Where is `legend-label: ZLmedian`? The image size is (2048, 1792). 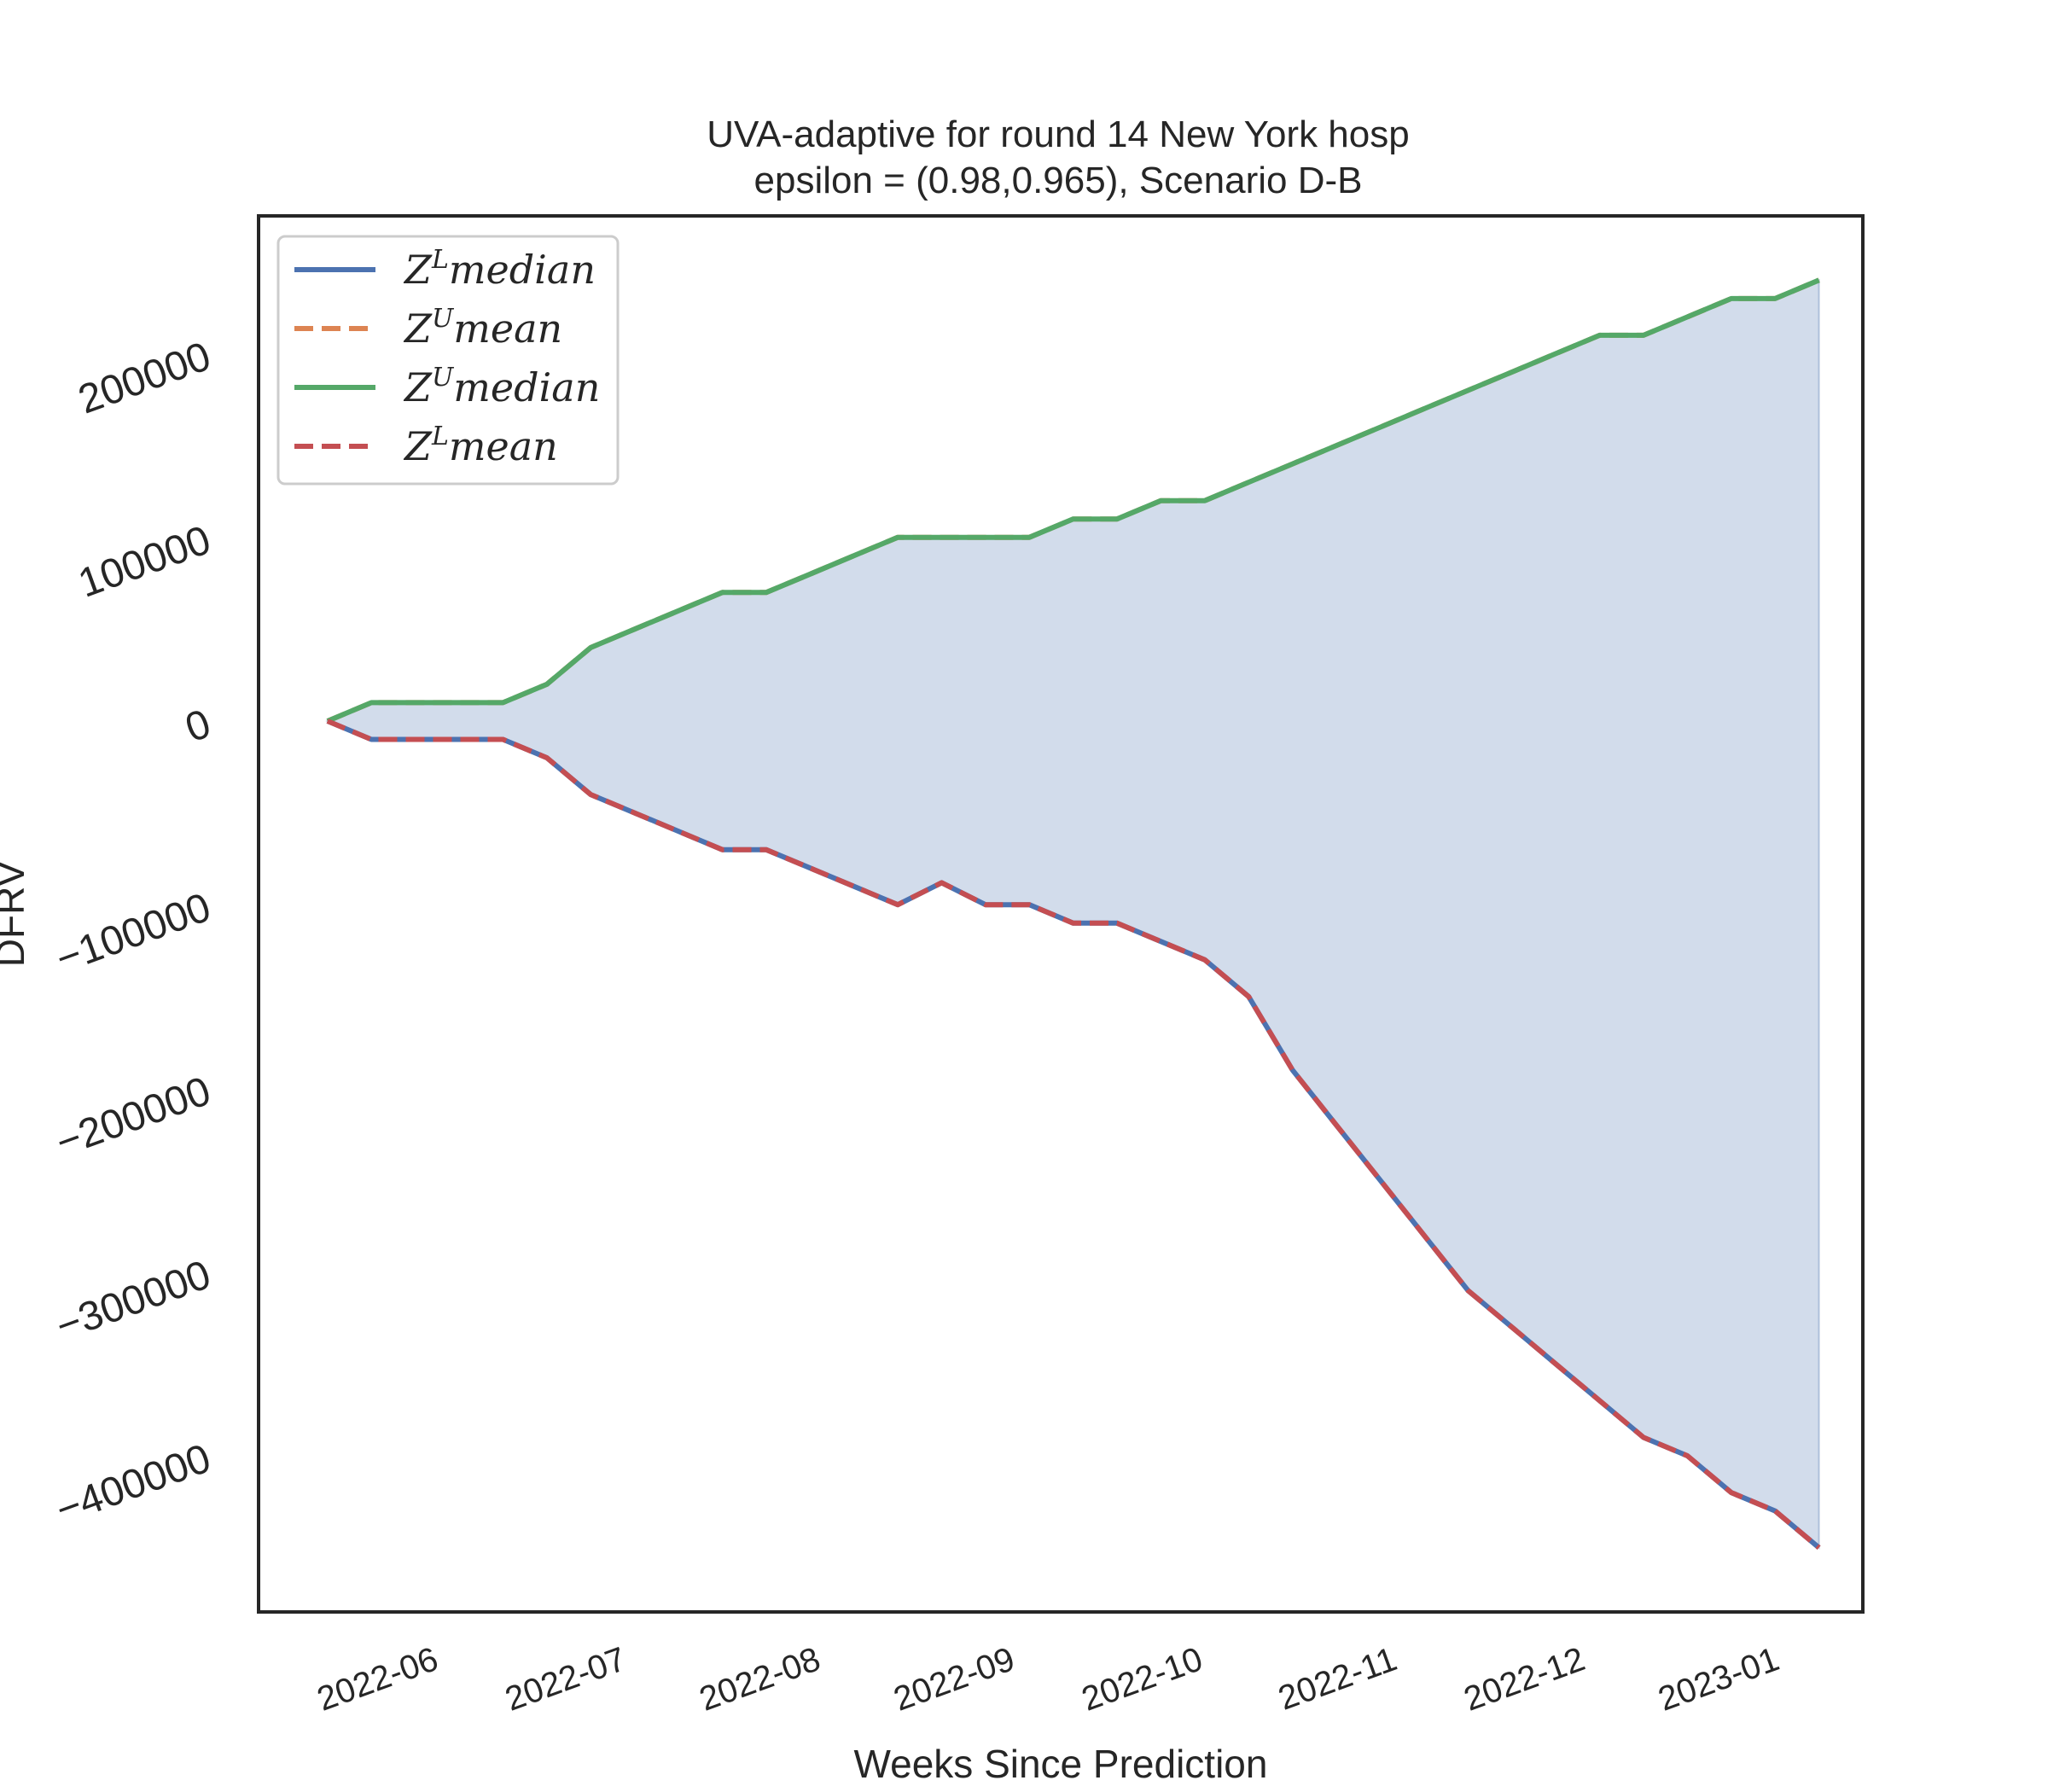 legend-label: ZLmedian is located at coordinates (500, 269).